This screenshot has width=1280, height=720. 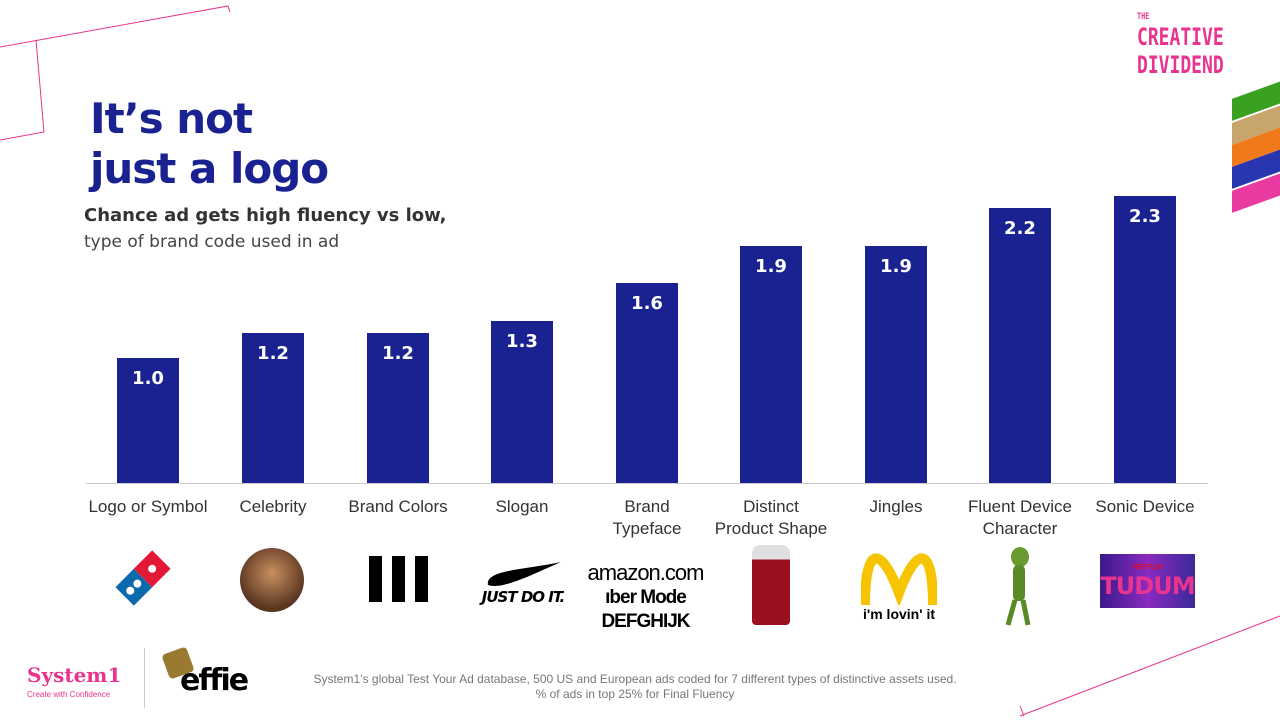 I want to click on category-label-line: Brand Colors, so click(x=398, y=506).